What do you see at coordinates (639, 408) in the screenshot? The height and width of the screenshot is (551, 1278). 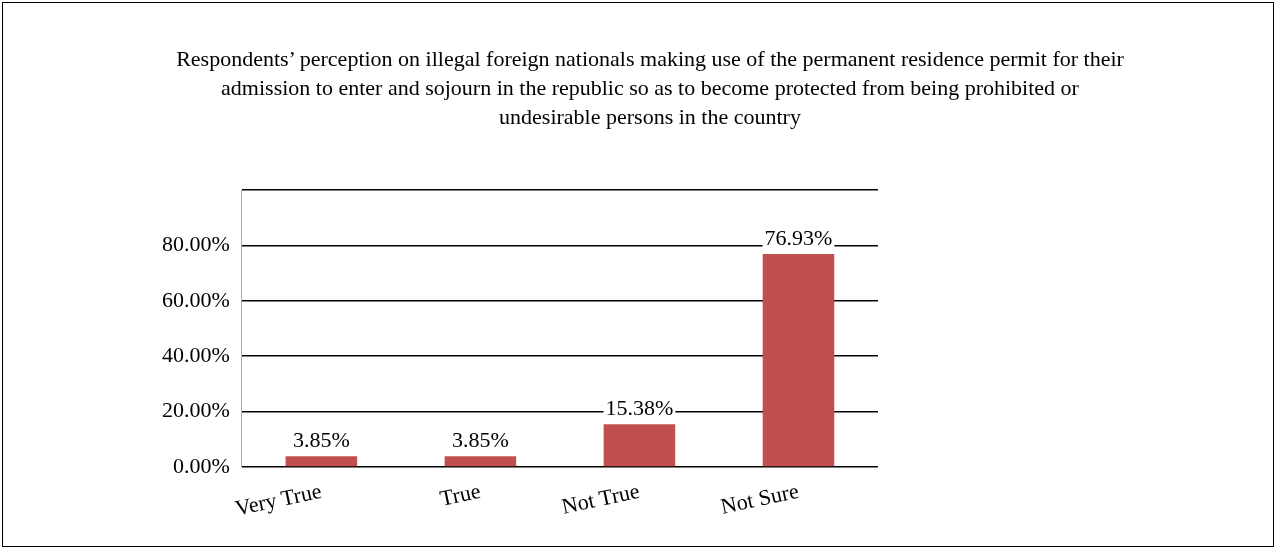 I see `data-label: 15.38%` at bounding box center [639, 408].